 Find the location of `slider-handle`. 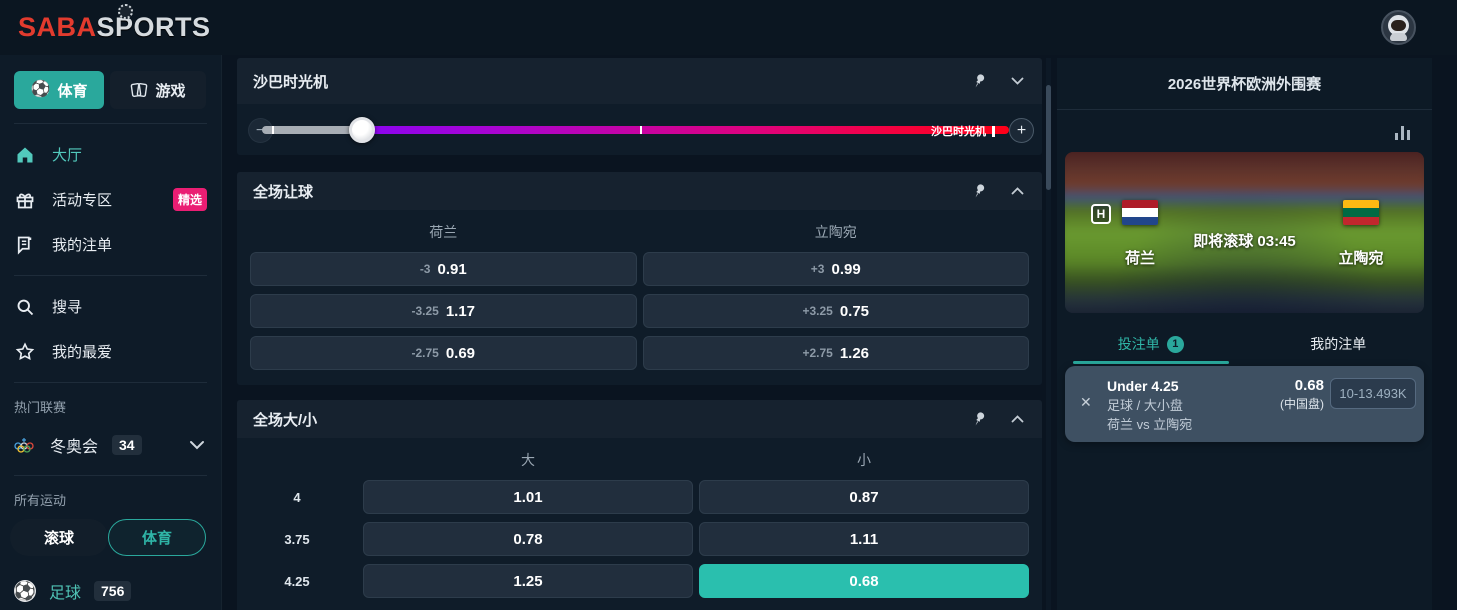

slider-handle is located at coordinates (362, 130).